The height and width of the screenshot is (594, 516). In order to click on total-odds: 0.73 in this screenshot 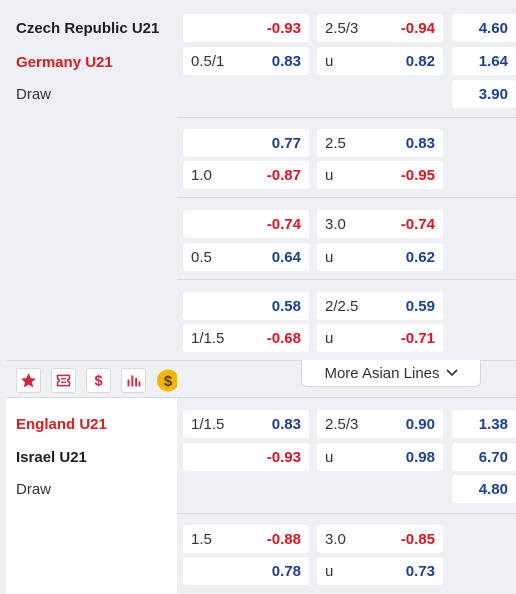, I will do `click(420, 571)`.